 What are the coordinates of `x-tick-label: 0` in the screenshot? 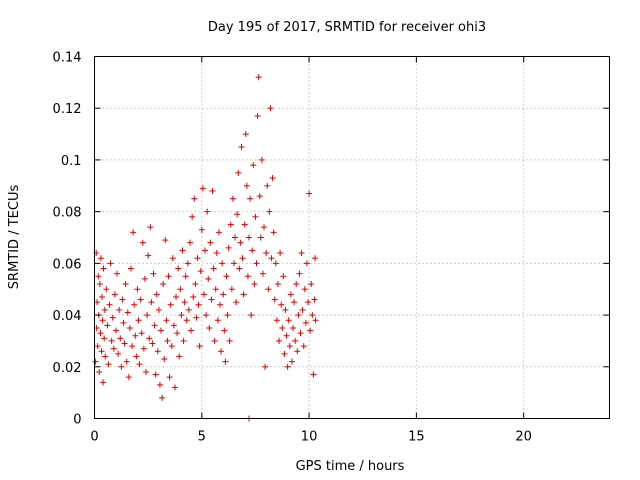 It's located at (94, 437).